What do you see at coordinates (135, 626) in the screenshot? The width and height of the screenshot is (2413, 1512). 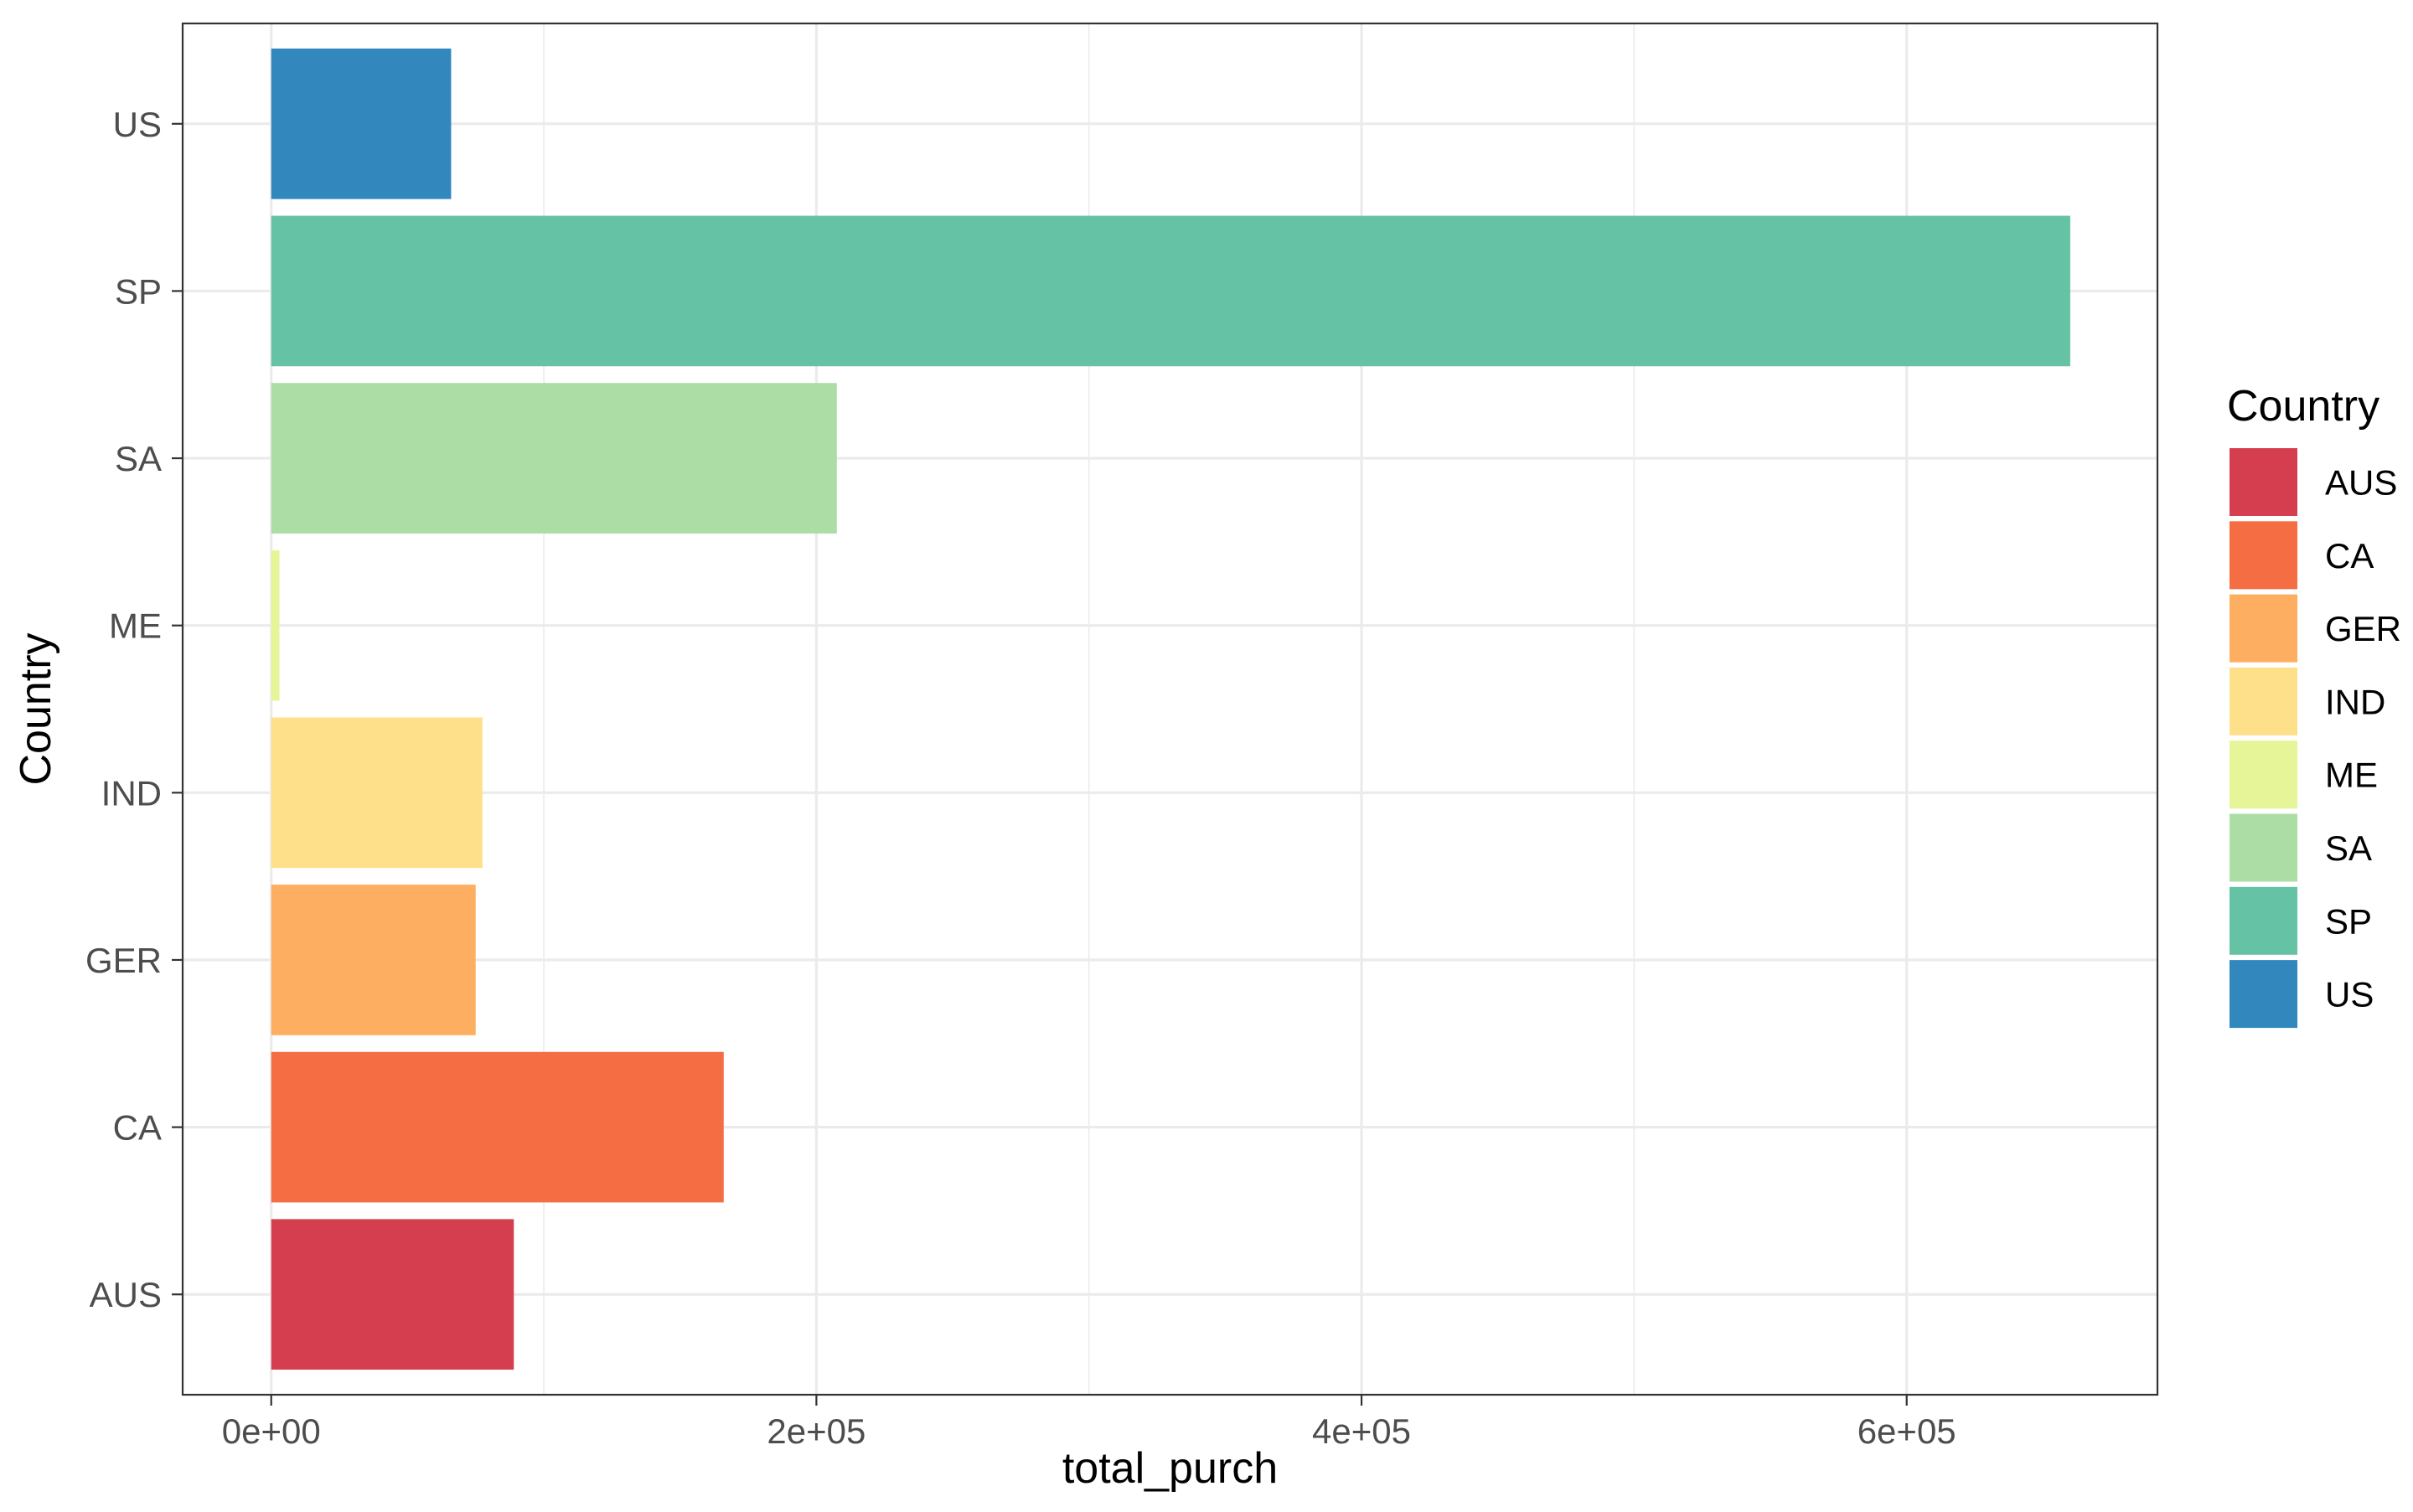 I see `y-tick-label: ME` at bounding box center [135, 626].